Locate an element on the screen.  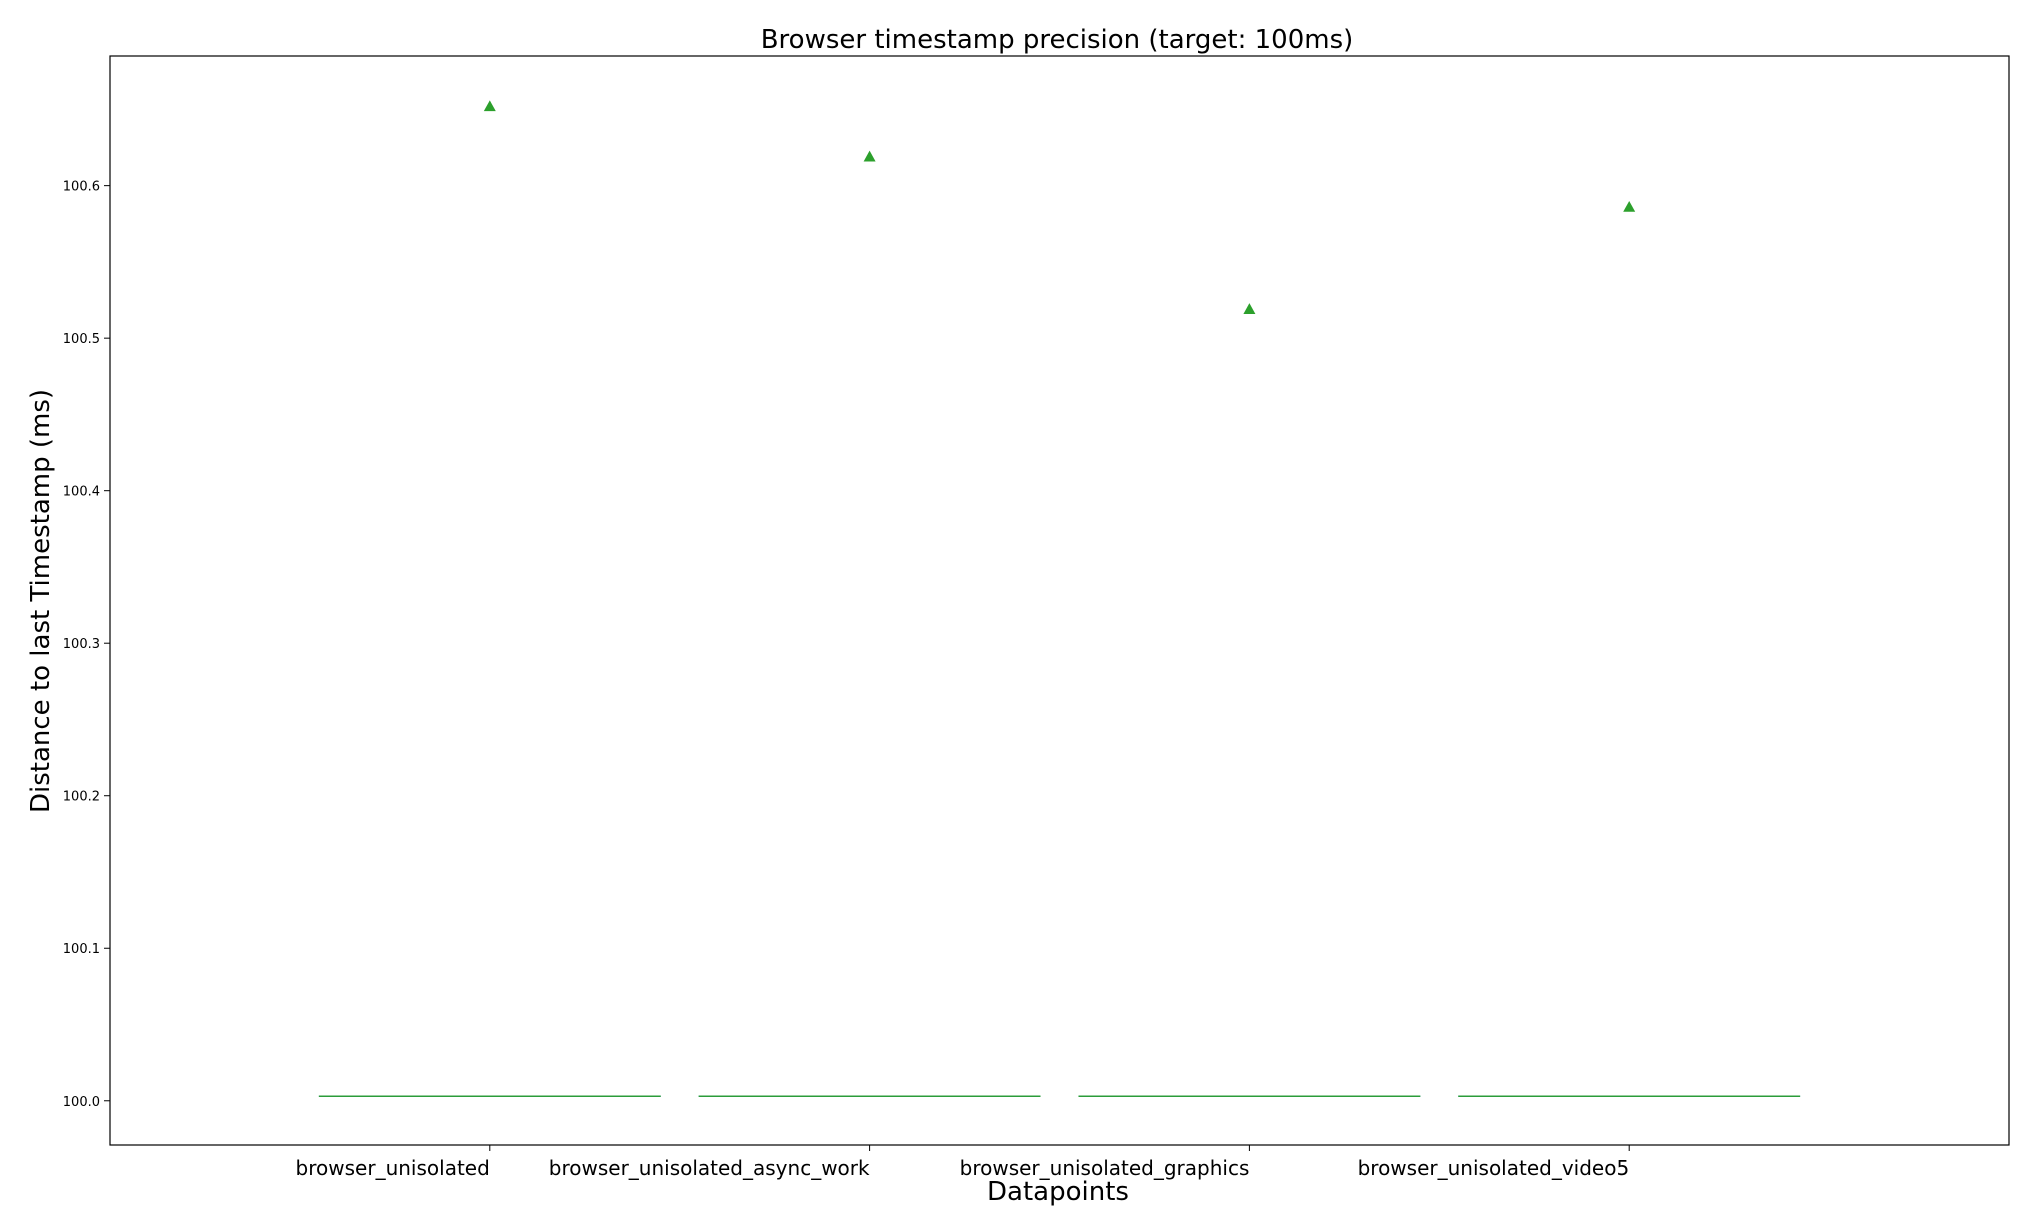
y-tick-label: 100.3 is located at coordinates (81, 644).